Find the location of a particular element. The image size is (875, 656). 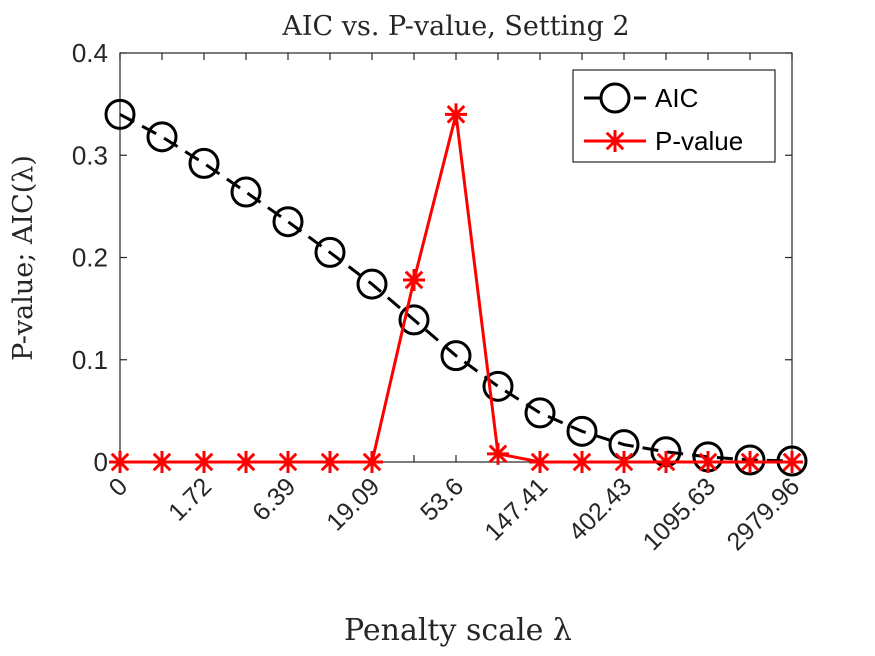

y-tick-label: 0.3 is located at coordinates (90, 155).